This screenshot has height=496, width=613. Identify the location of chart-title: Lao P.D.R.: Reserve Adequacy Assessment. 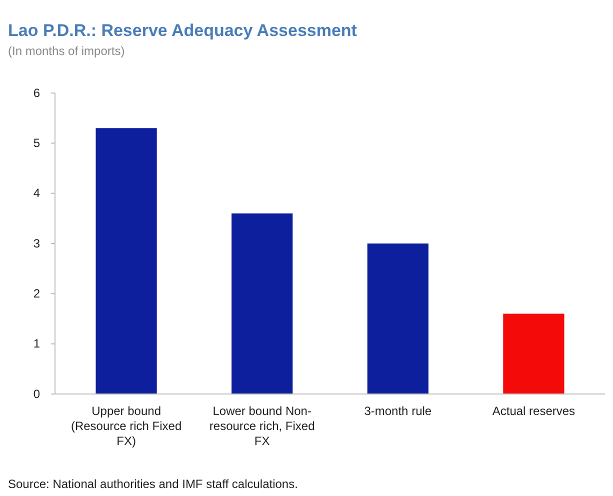
(183, 30).